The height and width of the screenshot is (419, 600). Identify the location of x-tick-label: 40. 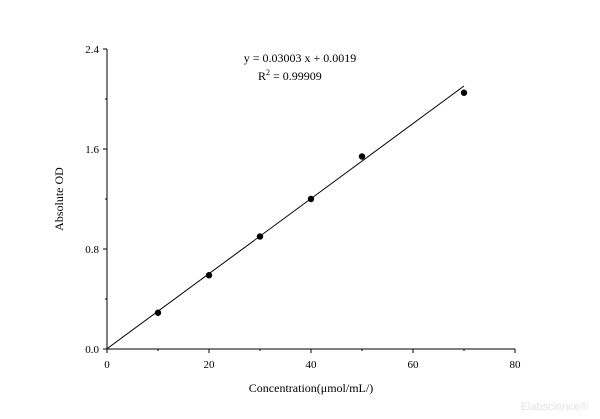
(312, 365).